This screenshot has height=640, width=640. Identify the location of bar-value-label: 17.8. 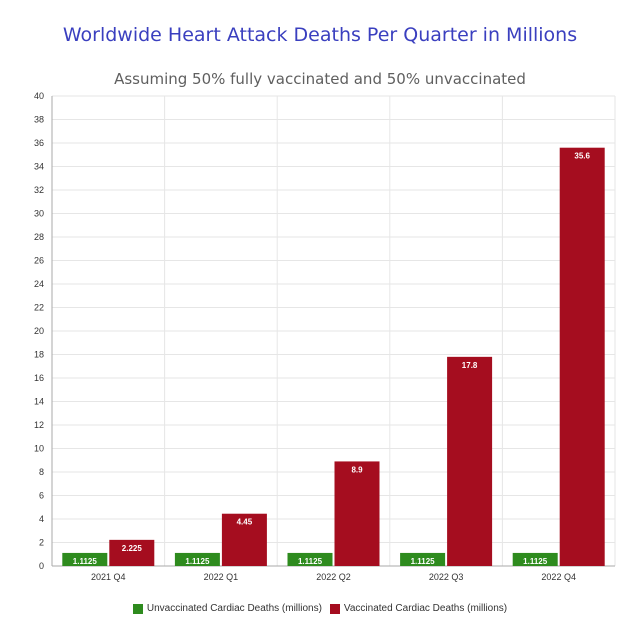
(470, 365).